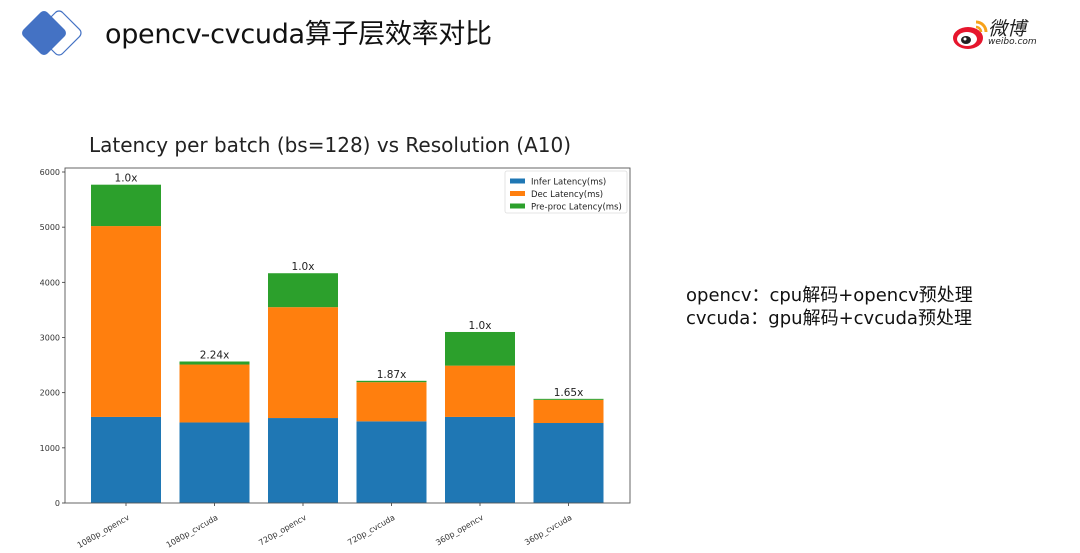  Describe the element at coordinates (829, 318) in the screenshot. I see `note-cvcuda: cvcuda：gpu解码+cvcuda预处理` at that location.